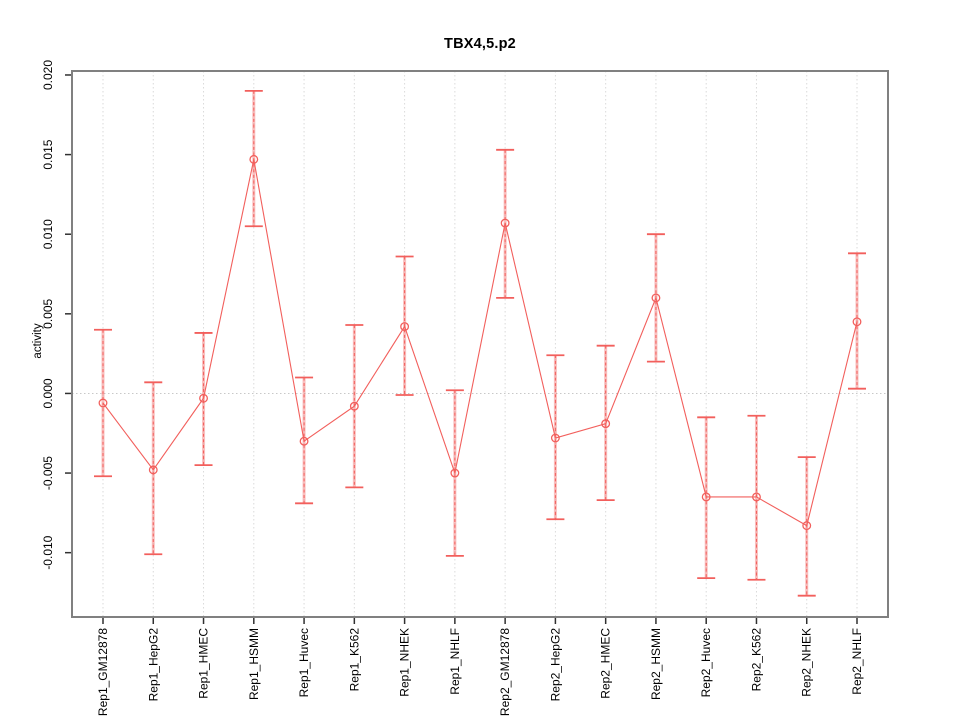  Describe the element at coordinates (405, 662) in the screenshot. I see `x-tick-label: Rep1_NHEK` at that location.